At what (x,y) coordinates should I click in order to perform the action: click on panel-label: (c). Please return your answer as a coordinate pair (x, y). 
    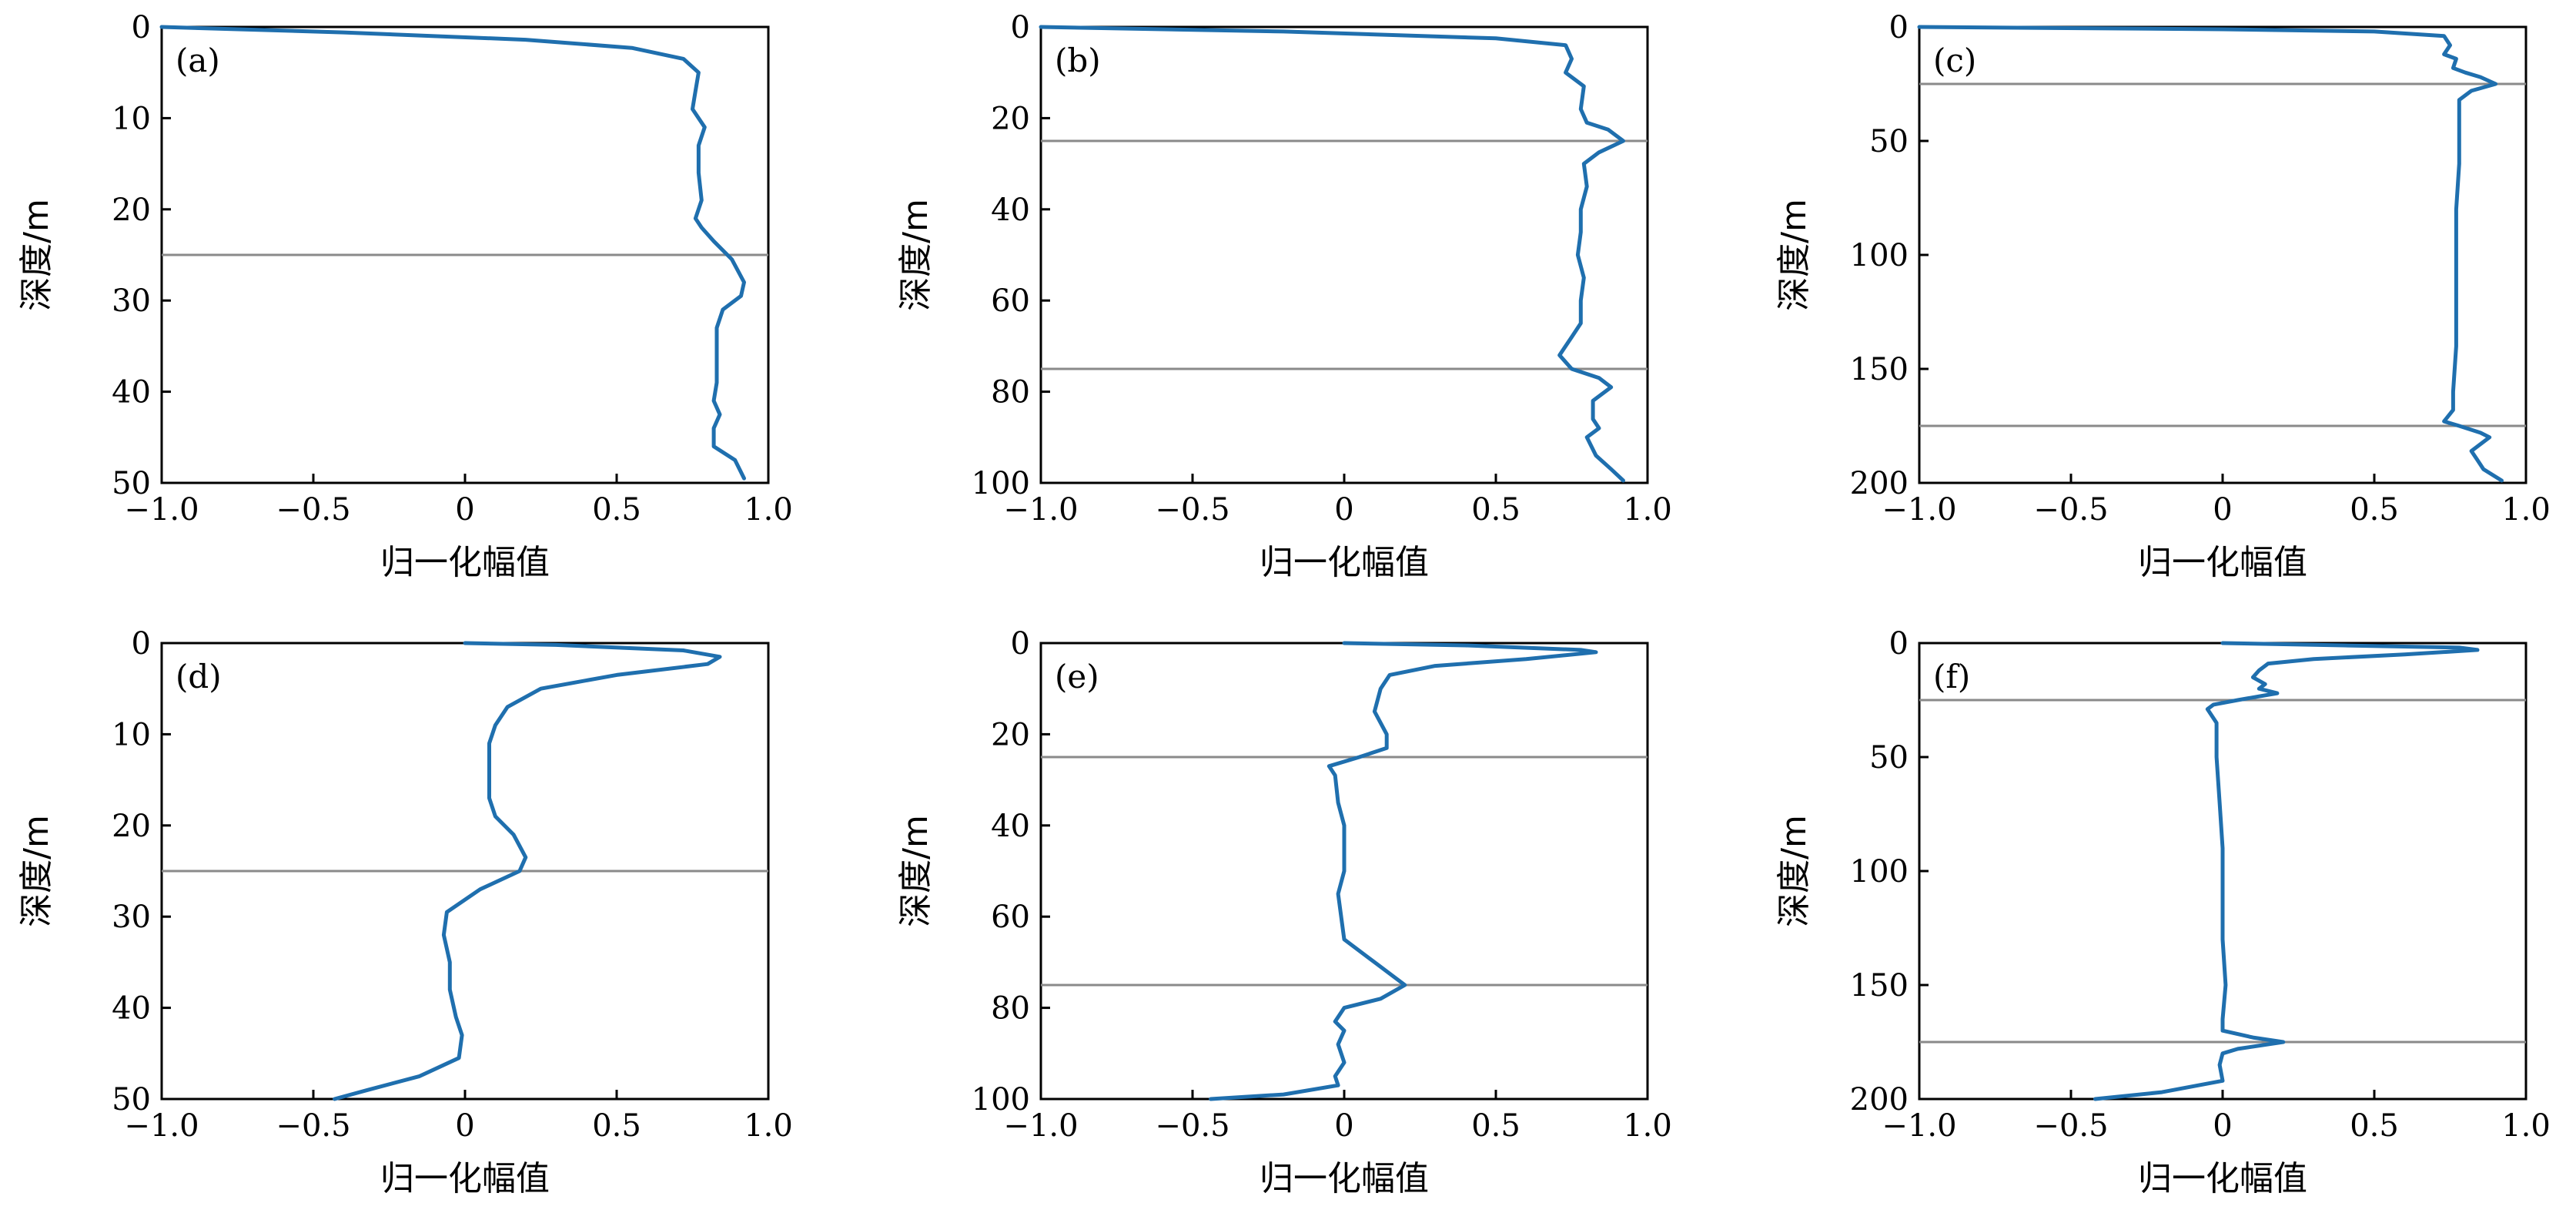
    Looking at the image, I should click on (1955, 60).